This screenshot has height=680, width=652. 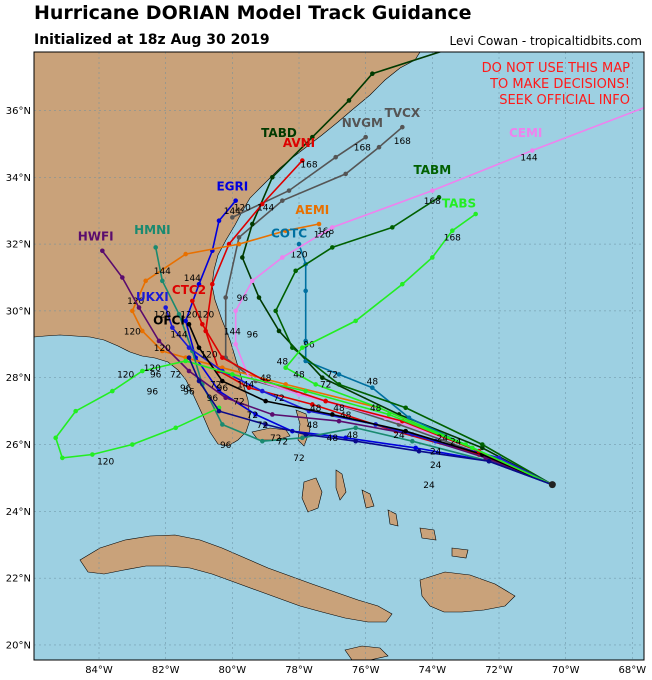 I want to click on warning-line: DO NOT USE THIS MAP, so click(x=556, y=68).